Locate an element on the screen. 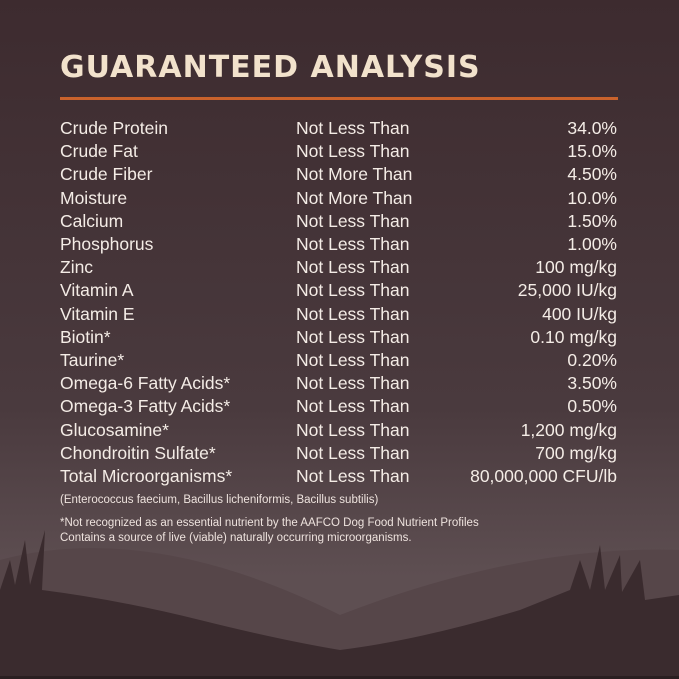 Image resolution: width=679 pixels, height=679 pixels. nutrient-value: 0.50% is located at coordinates (592, 406).